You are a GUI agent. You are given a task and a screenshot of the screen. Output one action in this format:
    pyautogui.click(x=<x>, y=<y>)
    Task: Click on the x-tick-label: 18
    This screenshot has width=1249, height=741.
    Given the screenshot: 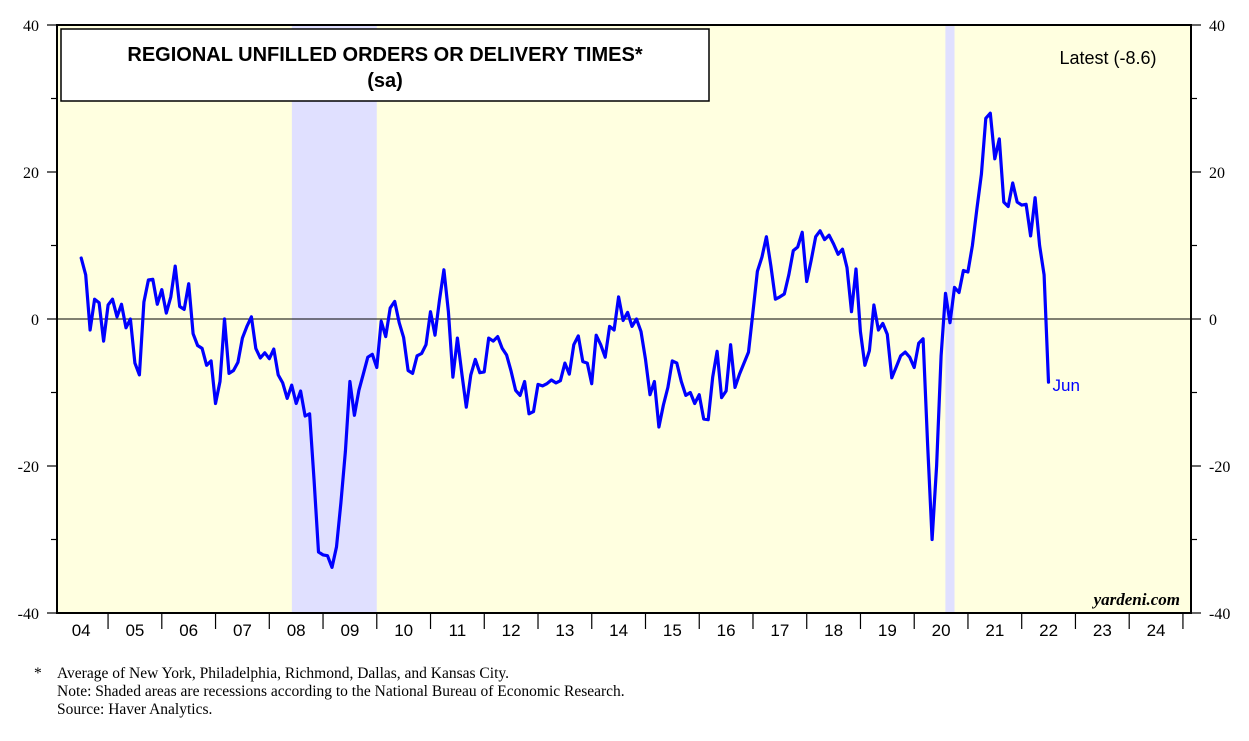 What is the action you would take?
    pyautogui.click(x=833, y=630)
    